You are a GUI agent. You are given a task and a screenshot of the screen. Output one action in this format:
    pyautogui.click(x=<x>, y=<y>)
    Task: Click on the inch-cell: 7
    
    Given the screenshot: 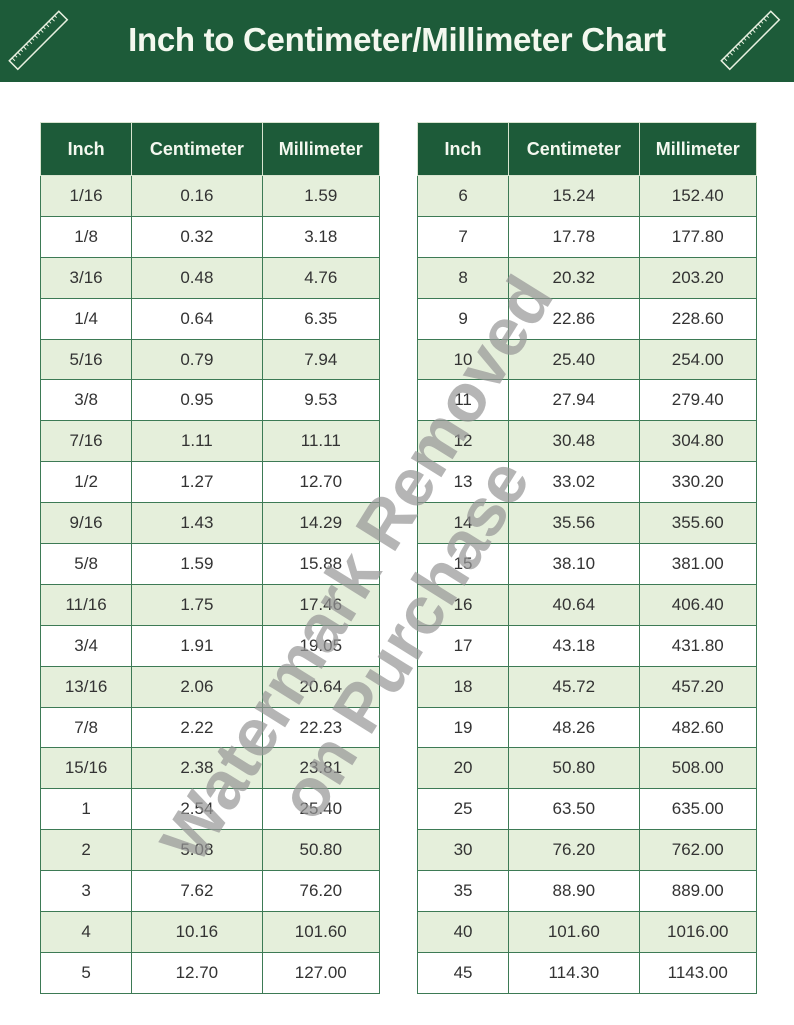 What is the action you would take?
    pyautogui.click(x=463, y=236)
    